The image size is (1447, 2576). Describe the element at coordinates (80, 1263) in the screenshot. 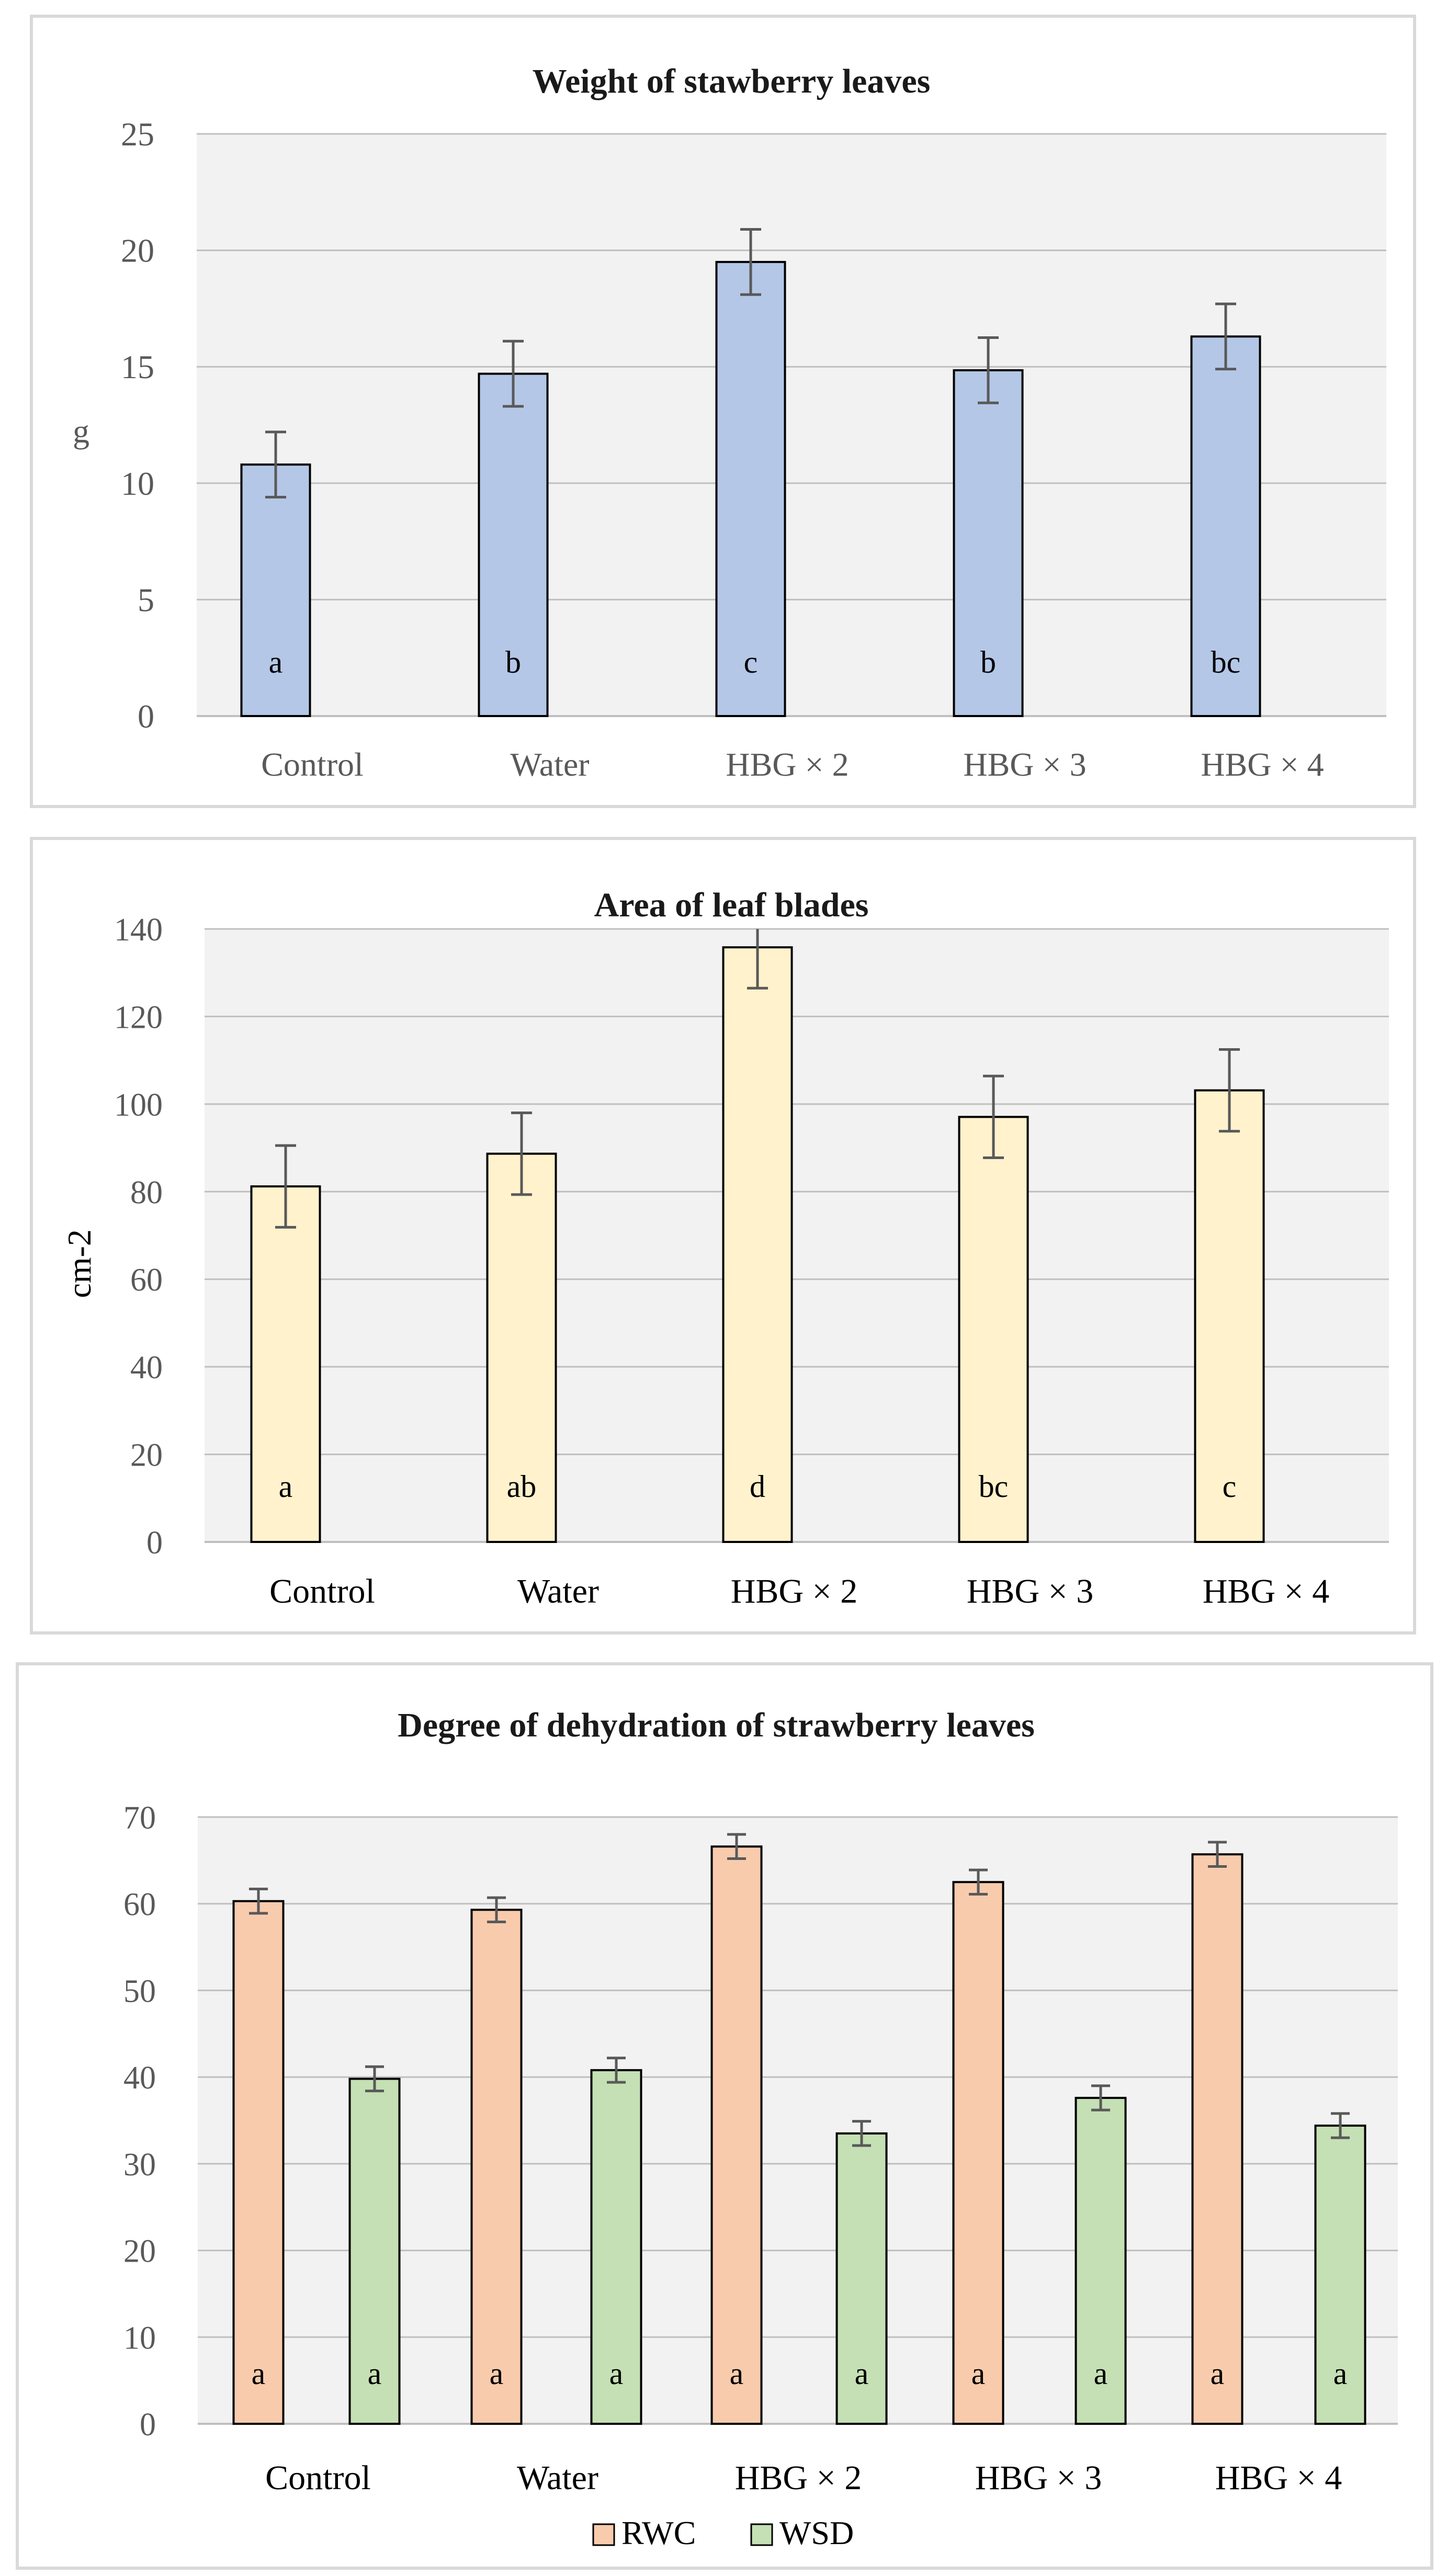

I see `y-axis-label: cm-2` at that location.